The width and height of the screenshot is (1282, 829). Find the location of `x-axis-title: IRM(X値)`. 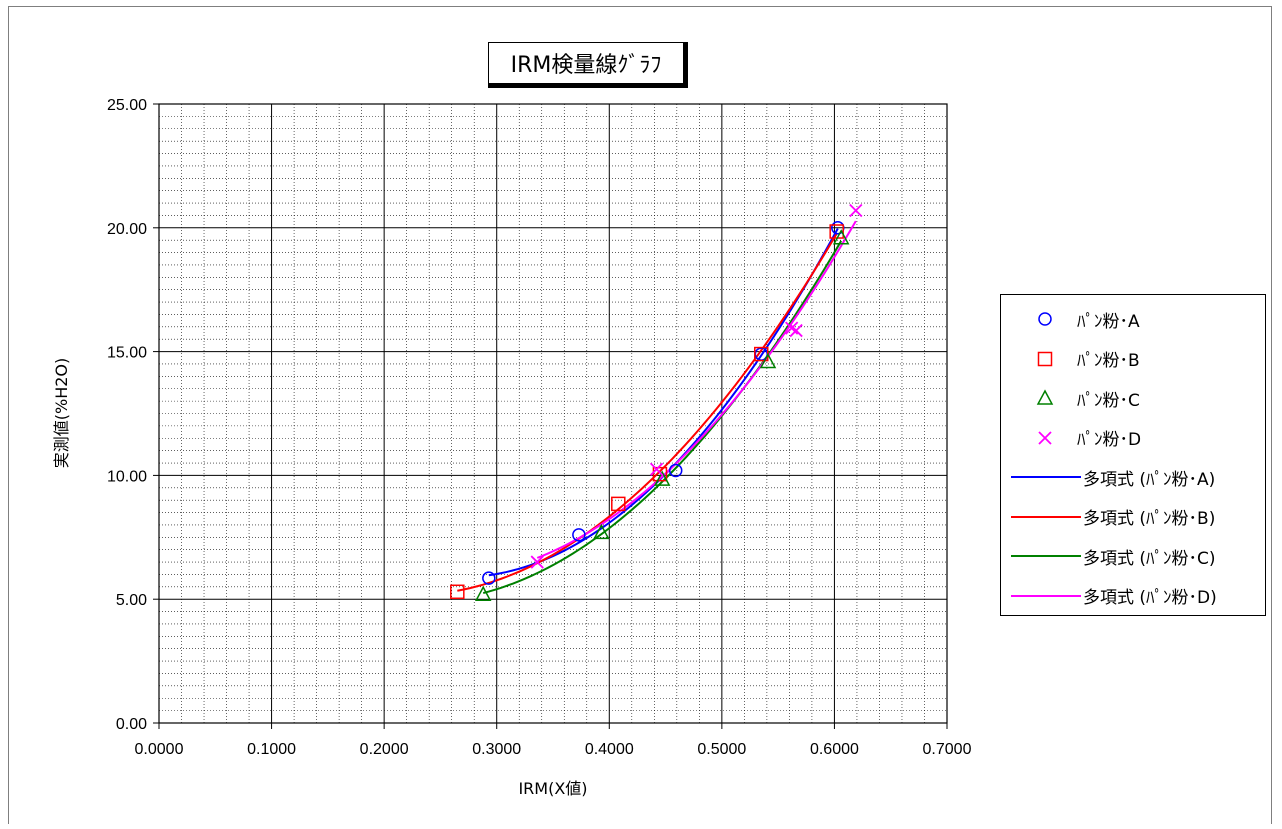

x-axis-title: IRM(X値) is located at coordinates (552, 788).